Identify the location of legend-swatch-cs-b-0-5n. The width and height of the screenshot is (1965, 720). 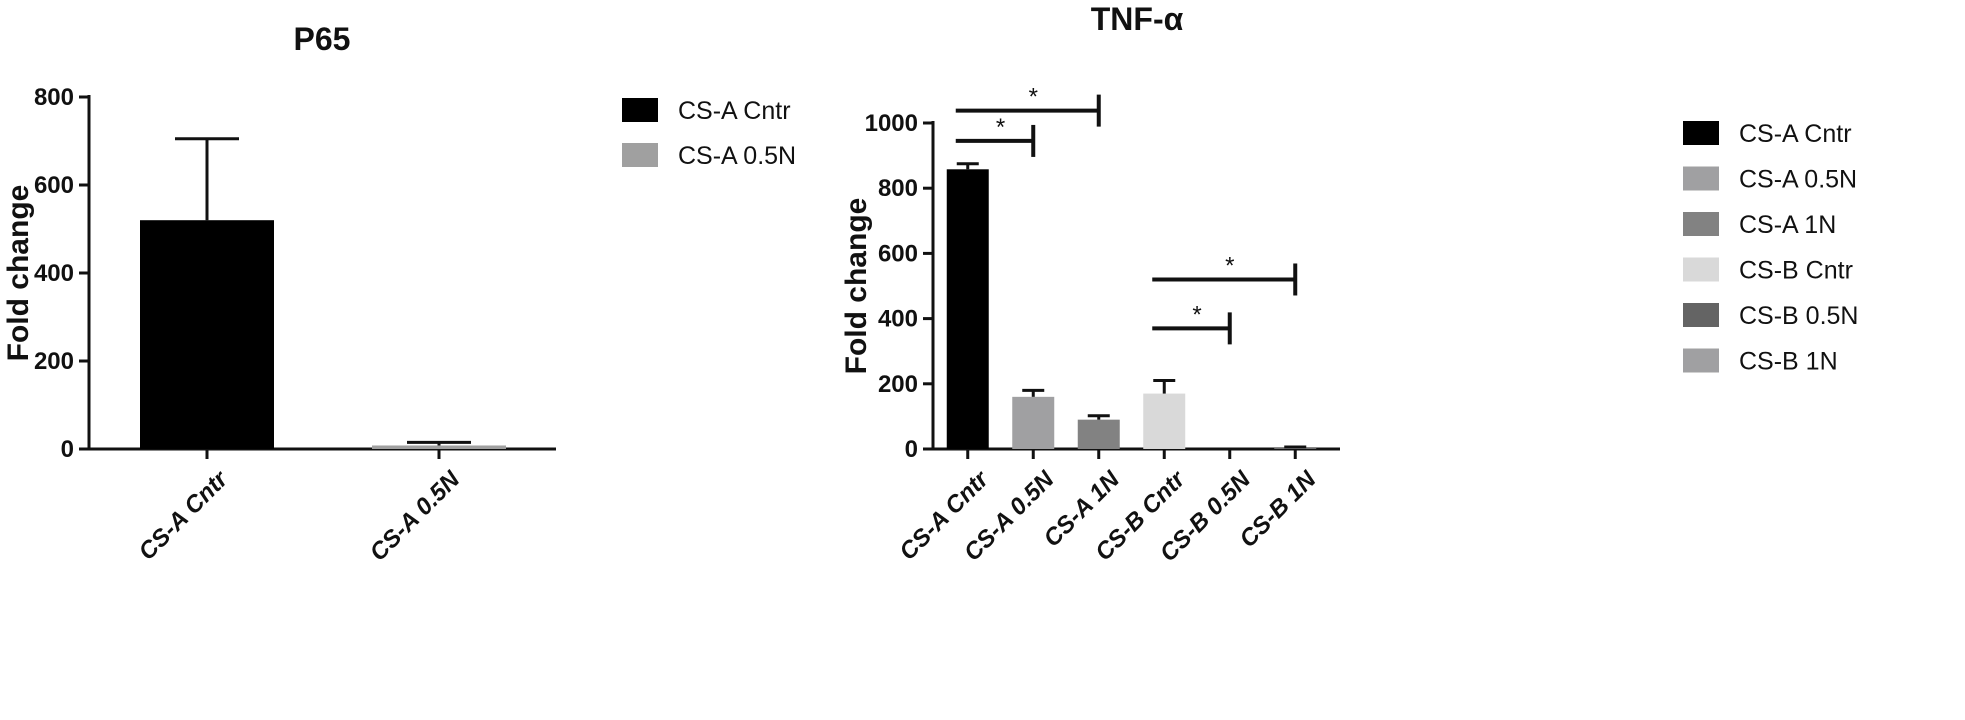
(1701, 315).